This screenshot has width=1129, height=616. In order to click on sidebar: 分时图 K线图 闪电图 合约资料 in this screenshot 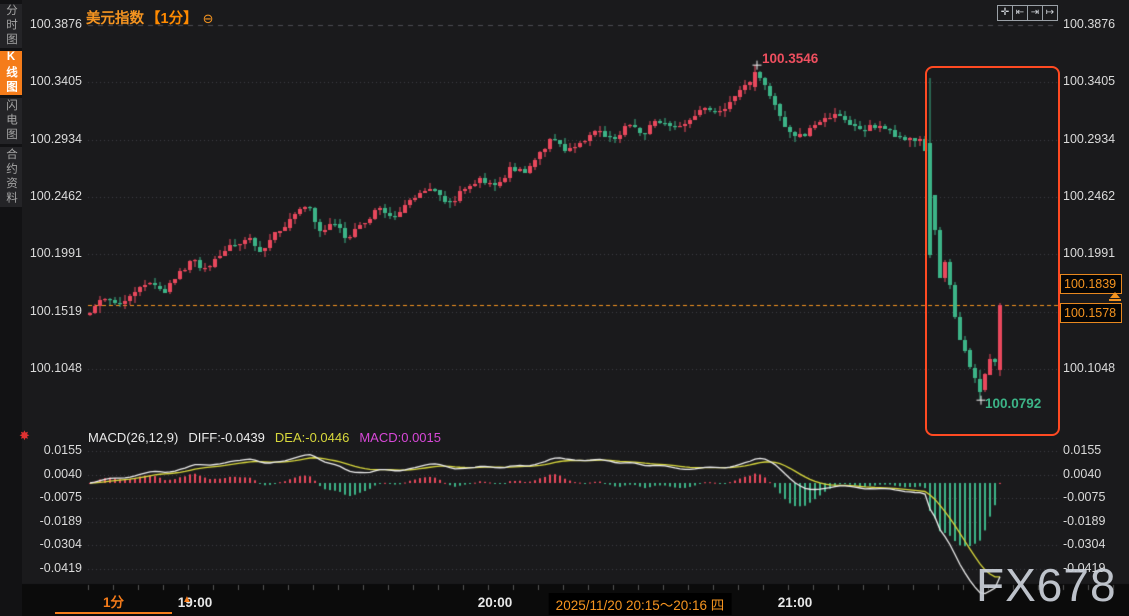, I will do `click(11, 308)`.